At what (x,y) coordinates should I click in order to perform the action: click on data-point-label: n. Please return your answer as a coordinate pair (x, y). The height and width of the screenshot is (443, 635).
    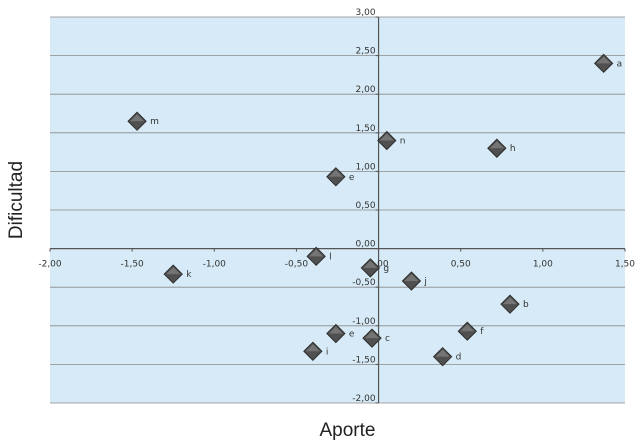
    Looking at the image, I should click on (403, 142).